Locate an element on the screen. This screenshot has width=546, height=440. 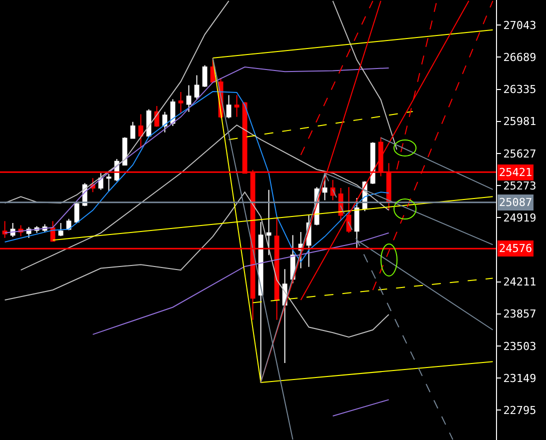
y-tick-label: 25981 is located at coordinates (519, 121).